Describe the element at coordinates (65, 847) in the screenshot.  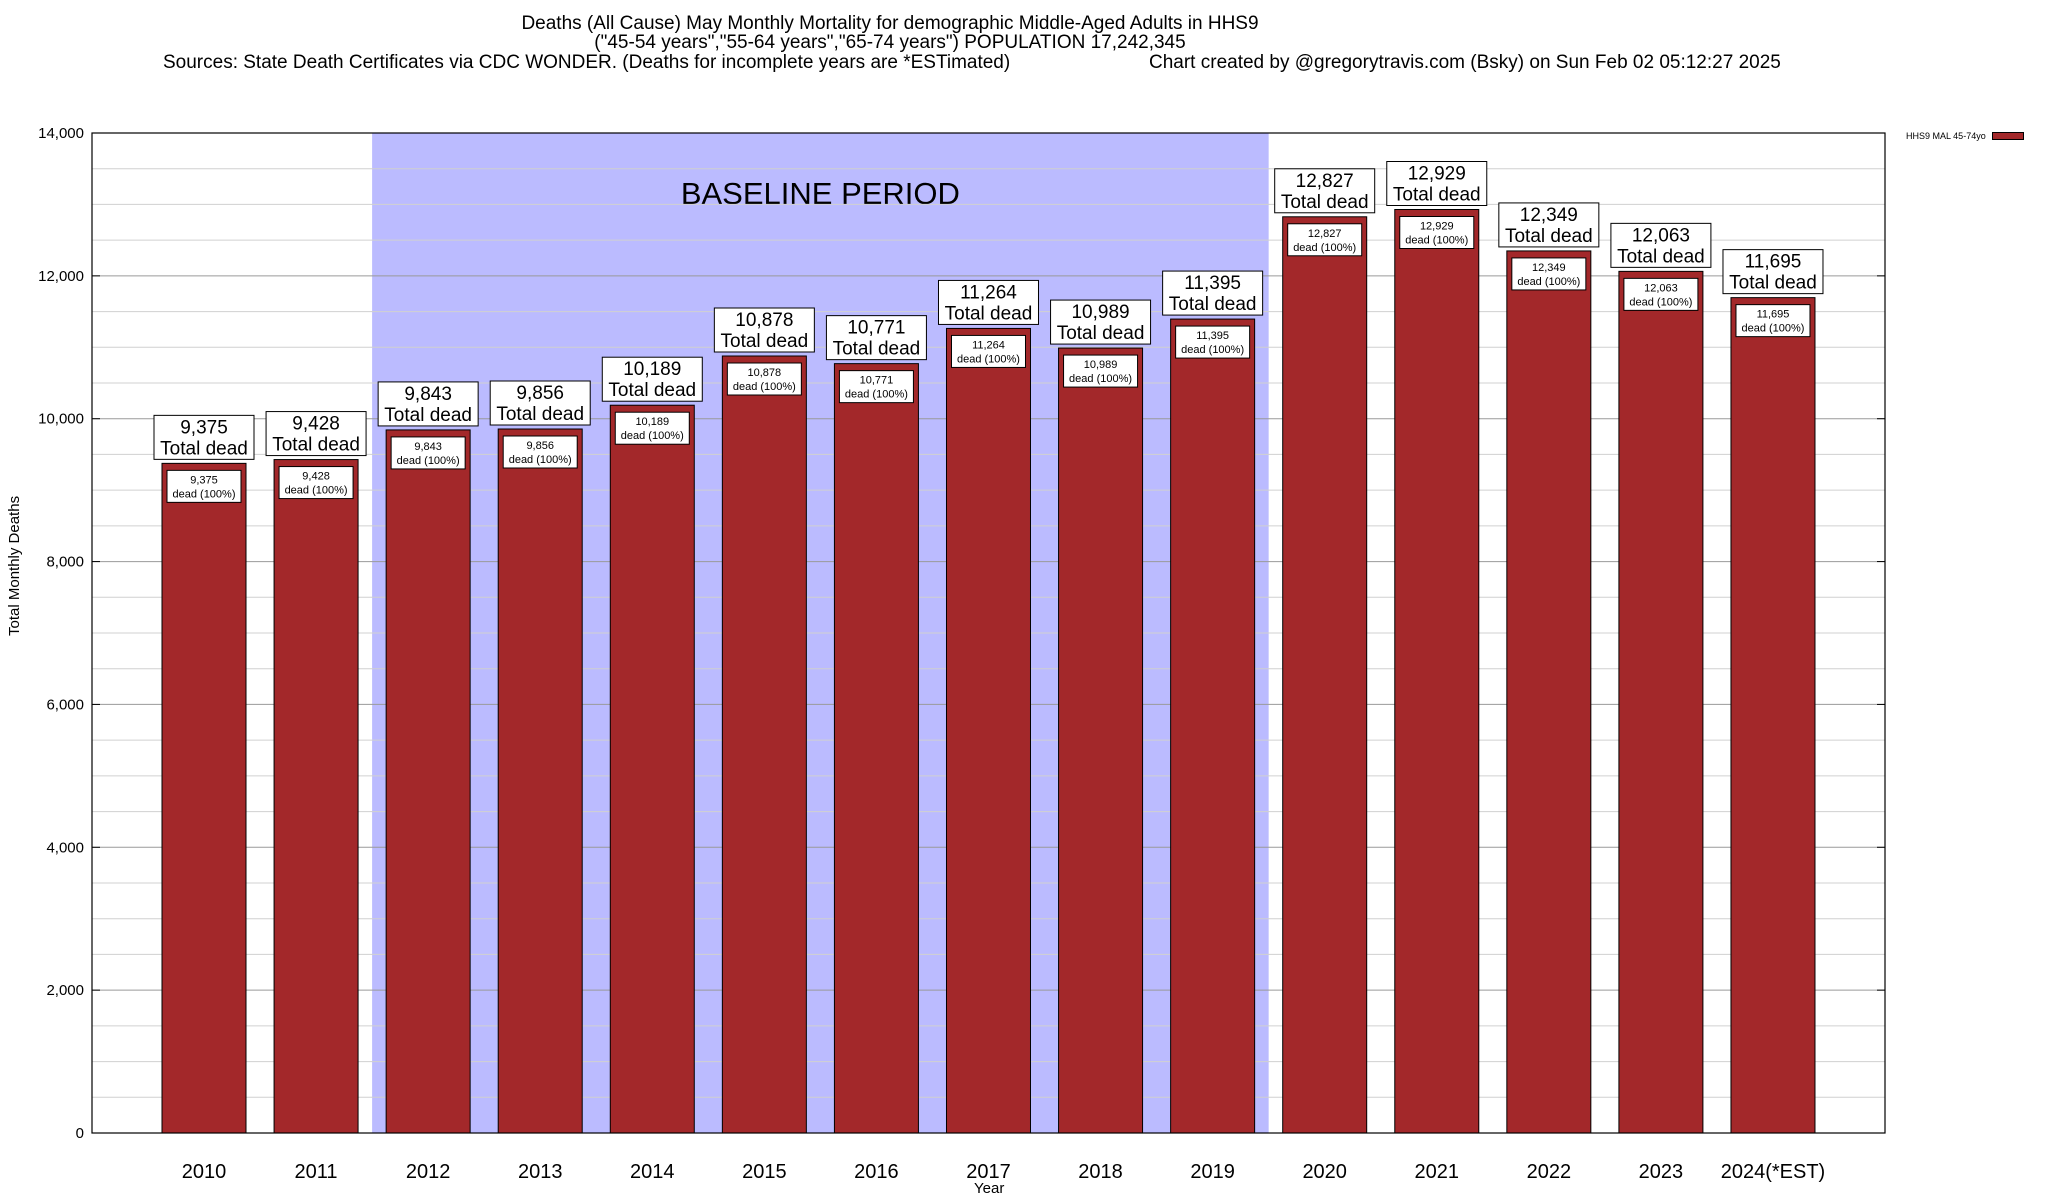
I see `y-tick-label: 4,000` at that location.